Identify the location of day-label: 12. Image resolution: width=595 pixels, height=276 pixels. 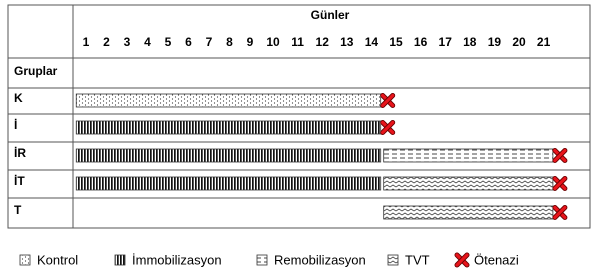
(323, 42).